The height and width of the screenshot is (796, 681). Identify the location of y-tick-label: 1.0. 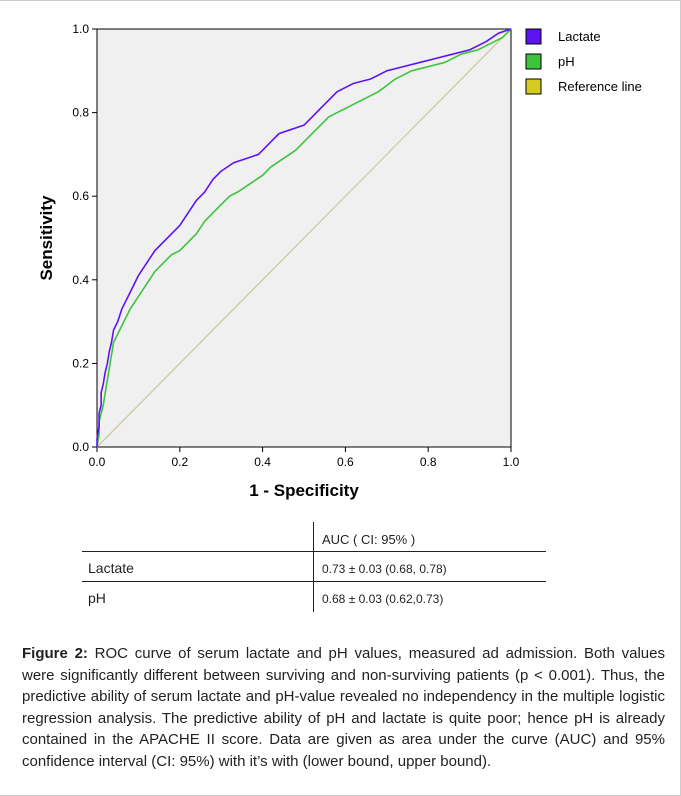
(80, 29).